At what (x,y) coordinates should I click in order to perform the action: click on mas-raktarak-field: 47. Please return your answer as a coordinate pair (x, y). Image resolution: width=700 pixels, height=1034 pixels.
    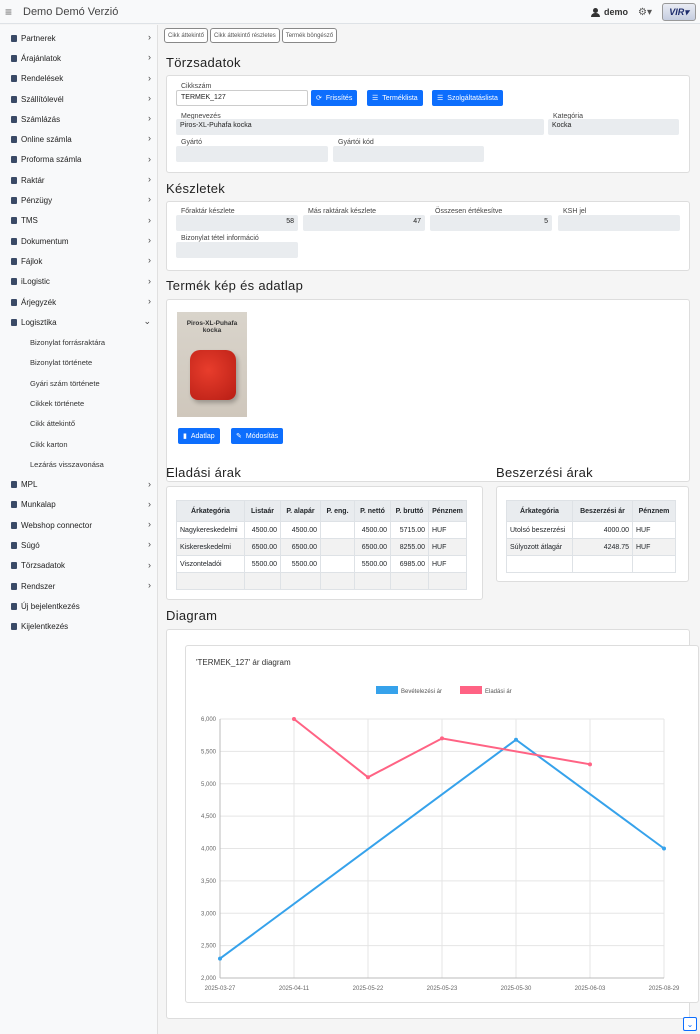
    Looking at the image, I should click on (364, 223).